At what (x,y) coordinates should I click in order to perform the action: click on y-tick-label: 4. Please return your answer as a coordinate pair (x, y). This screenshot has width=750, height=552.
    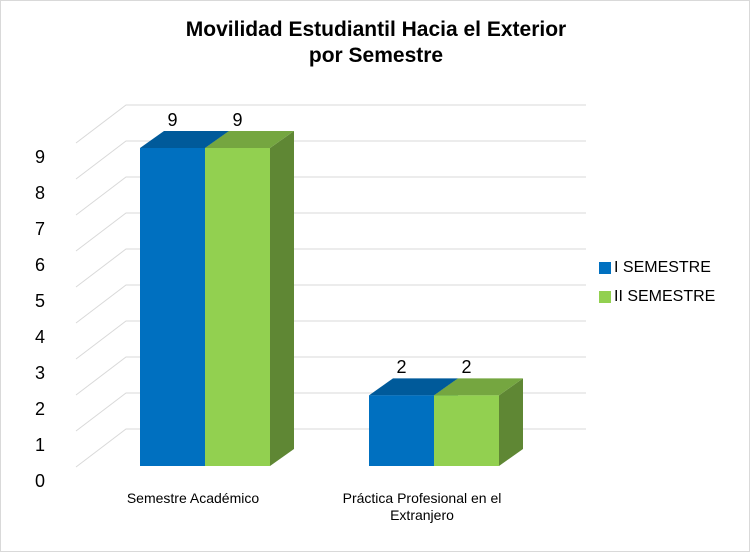
    Looking at the image, I should click on (40, 337).